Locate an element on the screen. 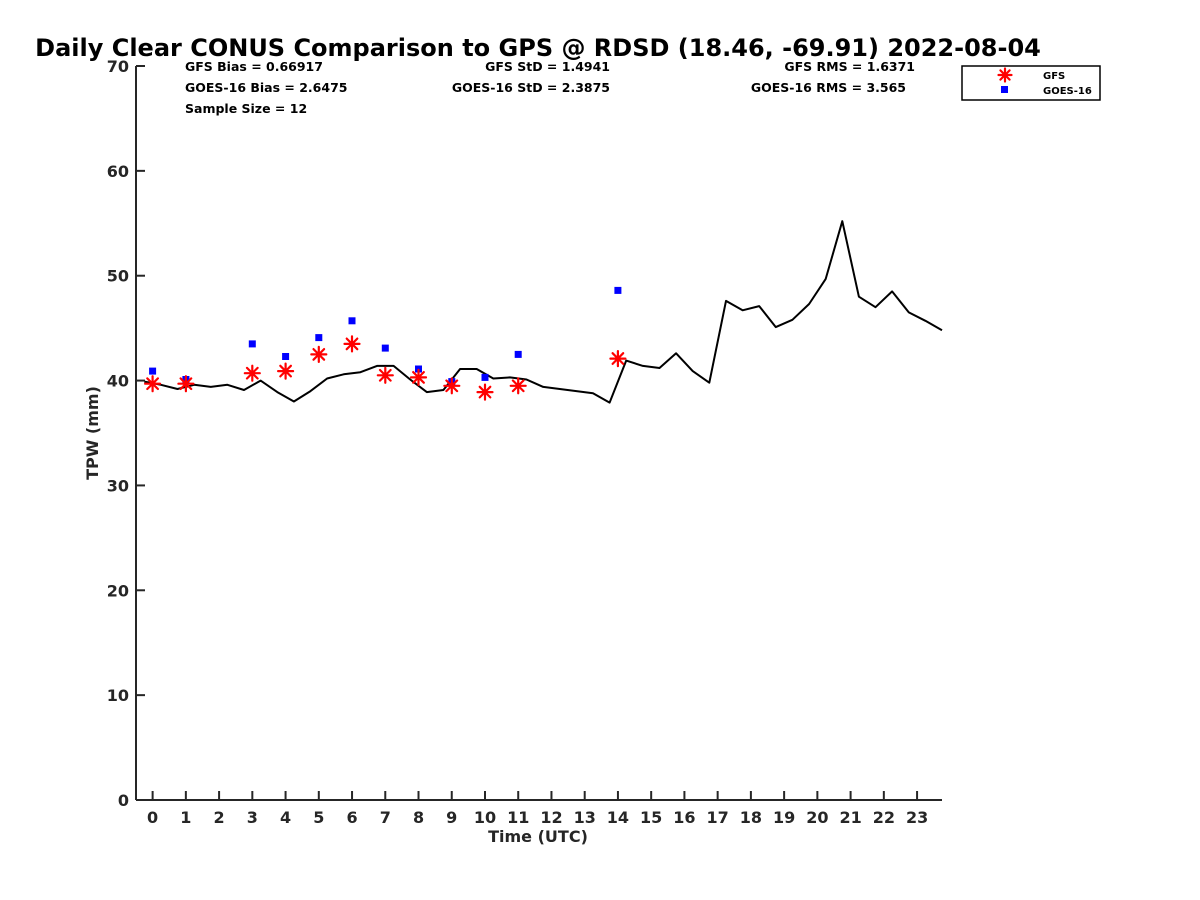 This screenshot has width=1200, height=900. y-tick-label: 20 is located at coordinates (118, 590).